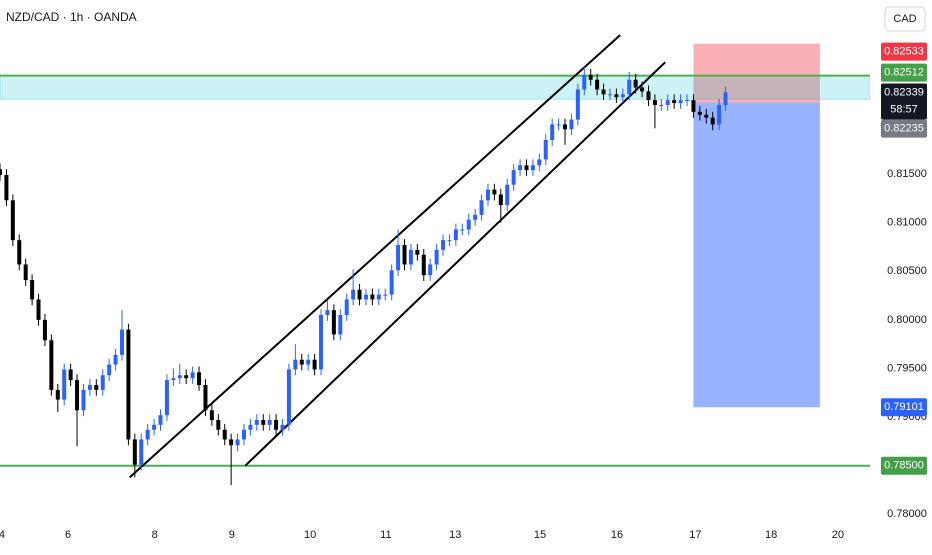  I want to click on price-badge-label: 0.82512, so click(904, 73).